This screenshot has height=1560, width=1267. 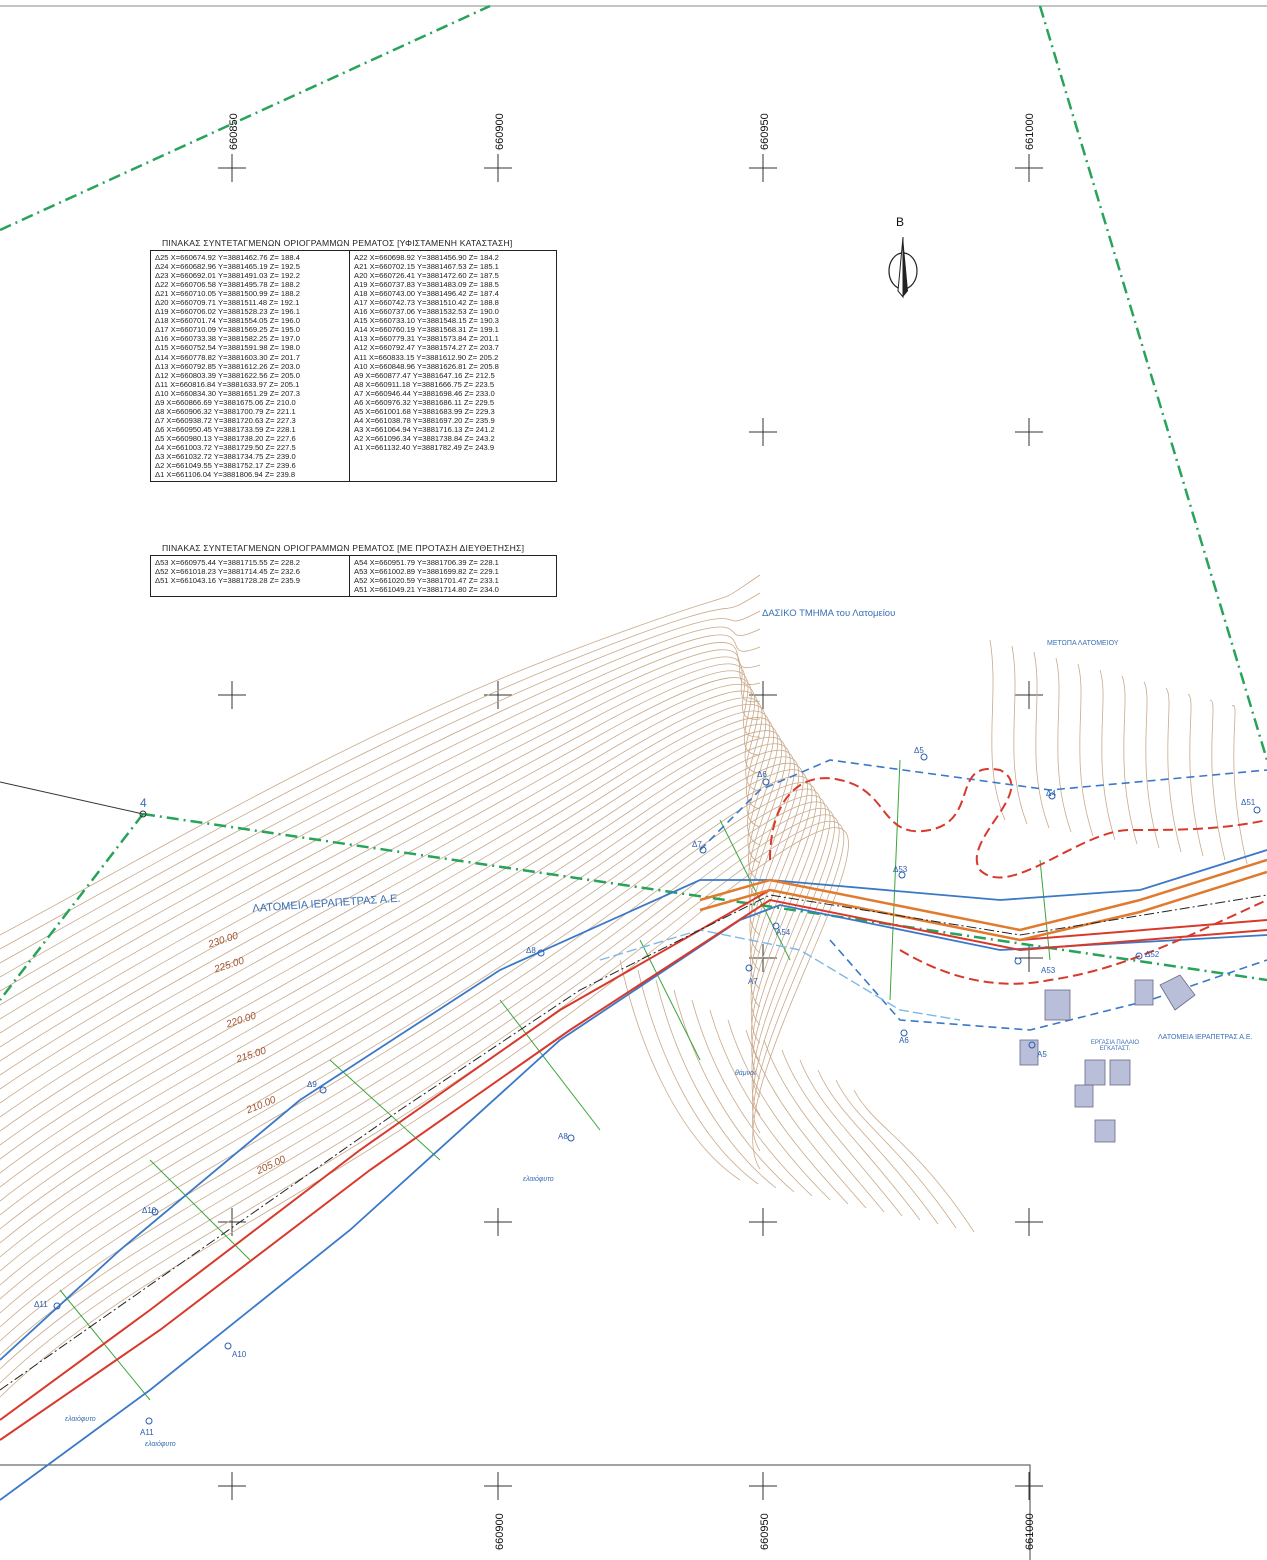 I want to click on existing-table-row: Δ2 X=661049.55 Y=3881752.17 Z= 239.6, so click(x=225, y=466).